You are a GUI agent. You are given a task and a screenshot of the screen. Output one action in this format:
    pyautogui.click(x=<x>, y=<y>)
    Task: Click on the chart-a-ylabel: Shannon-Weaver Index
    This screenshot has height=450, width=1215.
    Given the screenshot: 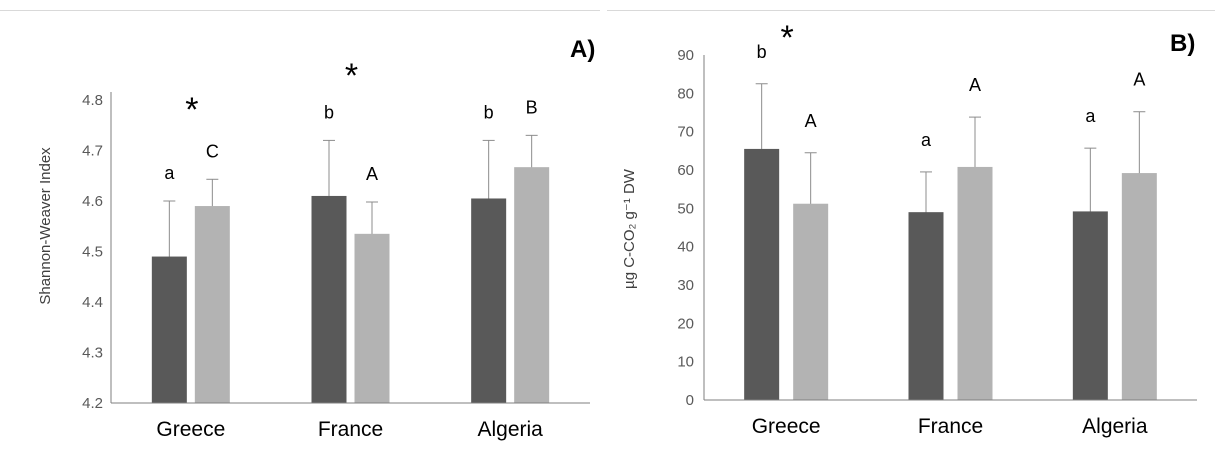 What is the action you would take?
    pyautogui.click(x=45, y=226)
    